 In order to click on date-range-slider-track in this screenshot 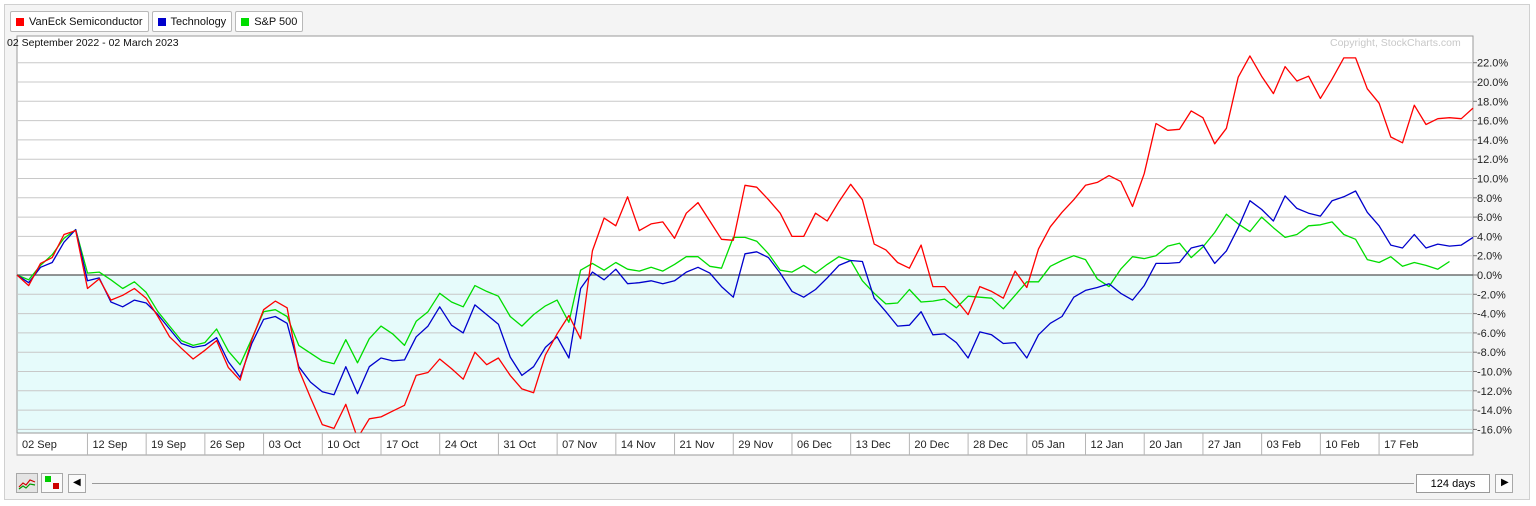, I will do `click(753, 483)`.